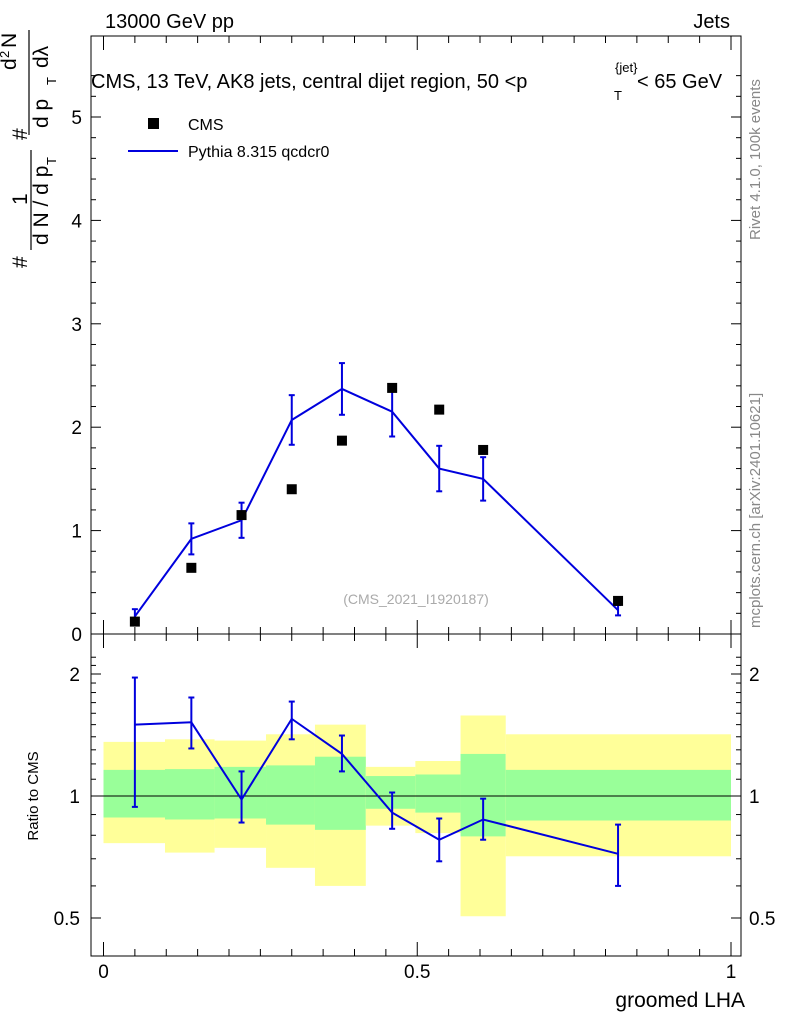 The height and width of the screenshot is (1024, 786). What do you see at coordinates (153, 123) in the screenshot?
I see `legend-cms-marker` at bounding box center [153, 123].